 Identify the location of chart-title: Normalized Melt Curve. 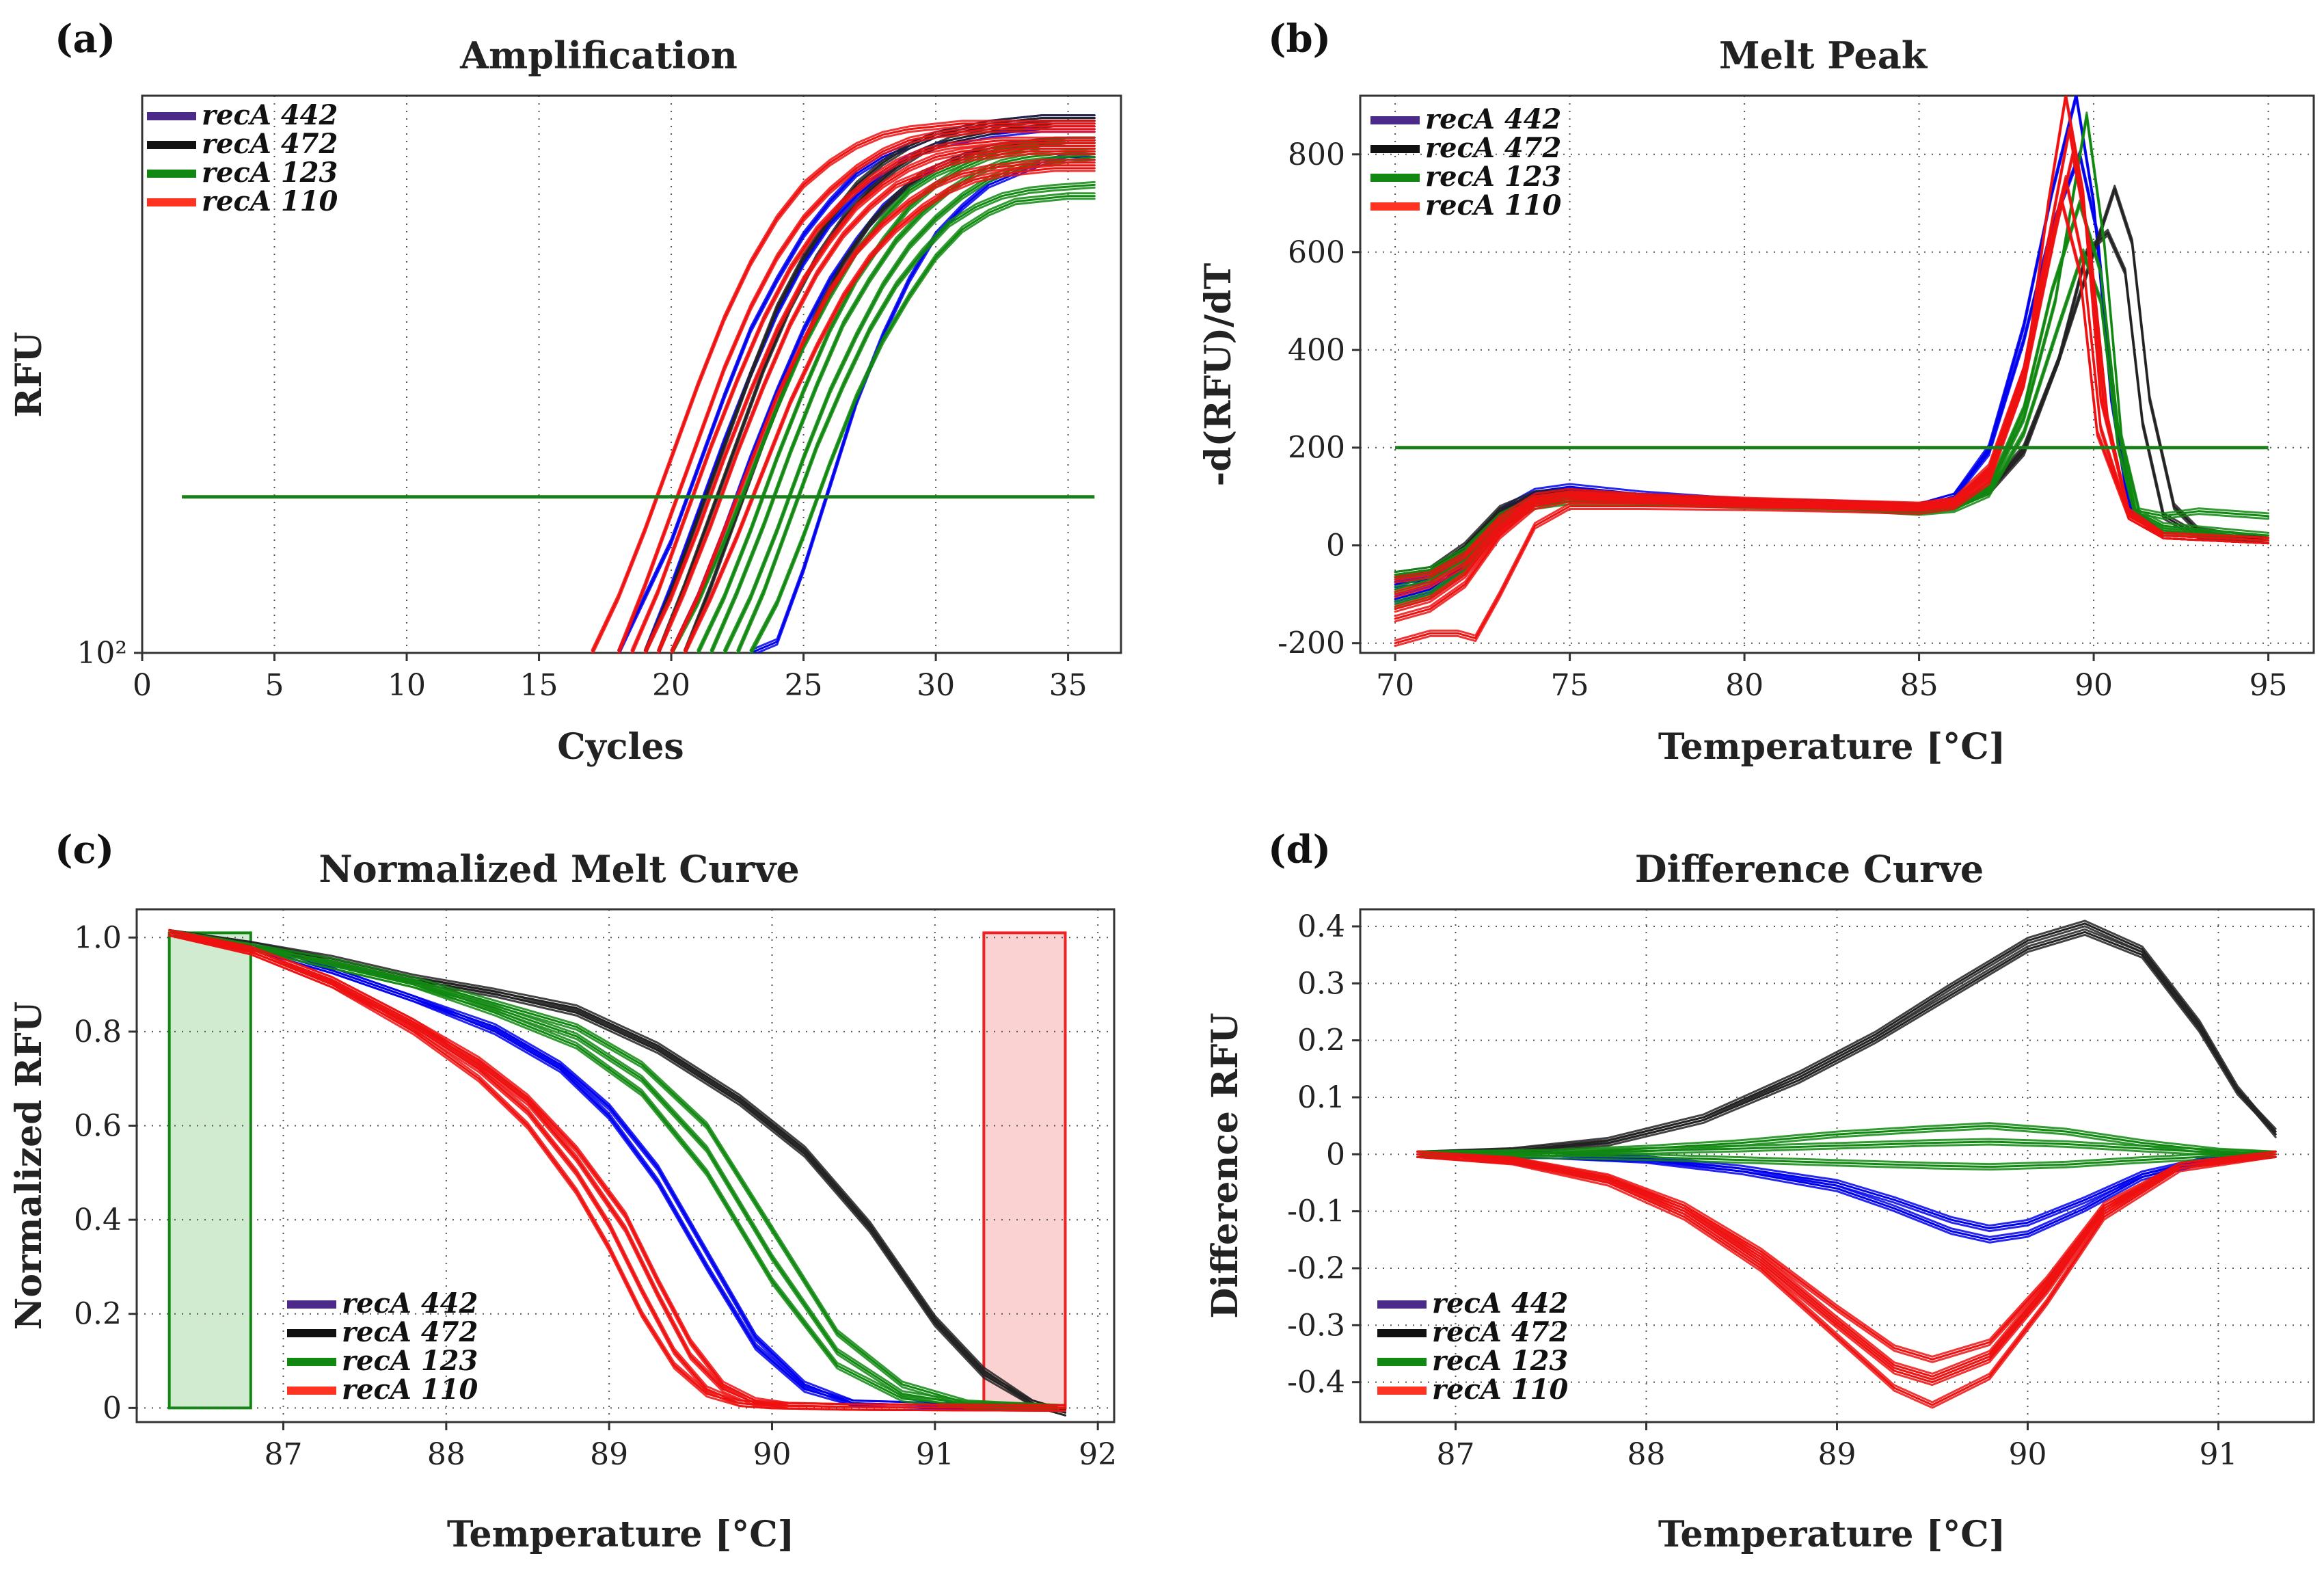
(559, 869).